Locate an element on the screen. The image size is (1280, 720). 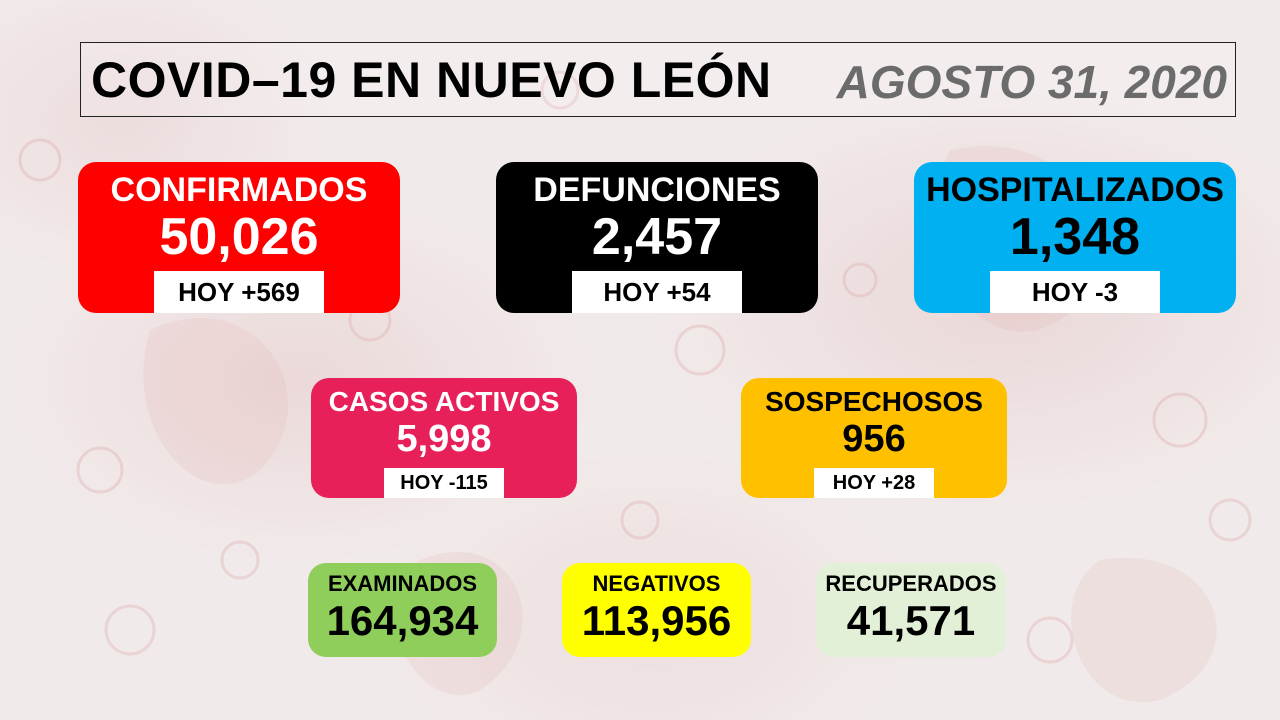
casos-activos-value: 5,998 is located at coordinates (444, 439).